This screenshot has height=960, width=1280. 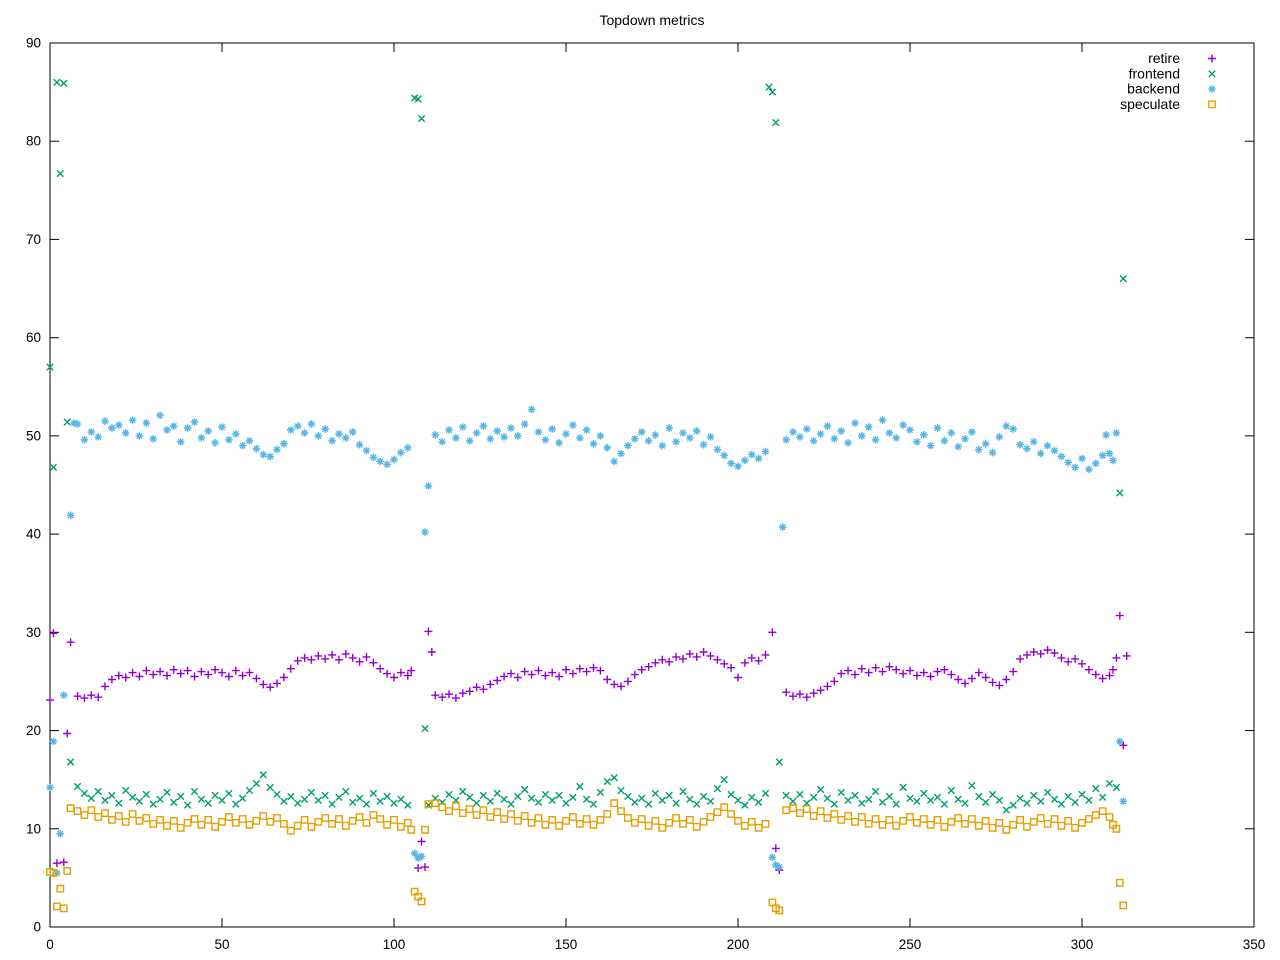 What do you see at coordinates (1212, 104) in the screenshot?
I see `legend-square-icon` at bounding box center [1212, 104].